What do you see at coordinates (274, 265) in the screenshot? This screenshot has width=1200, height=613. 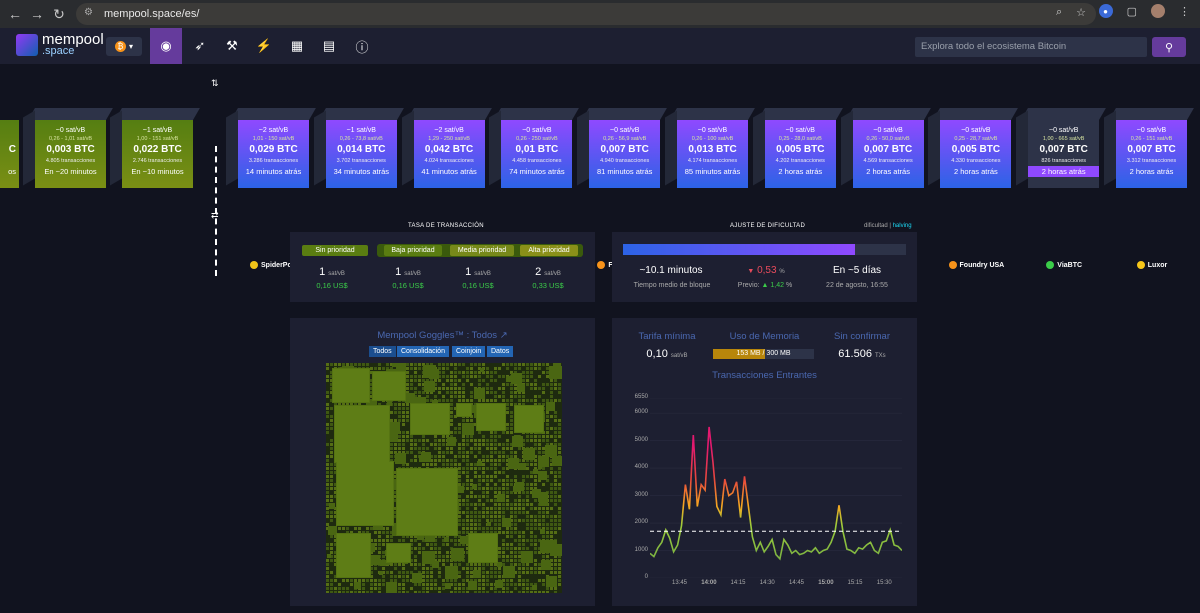 I see `mining-pool-link: SpiderPool` at bounding box center [274, 265].